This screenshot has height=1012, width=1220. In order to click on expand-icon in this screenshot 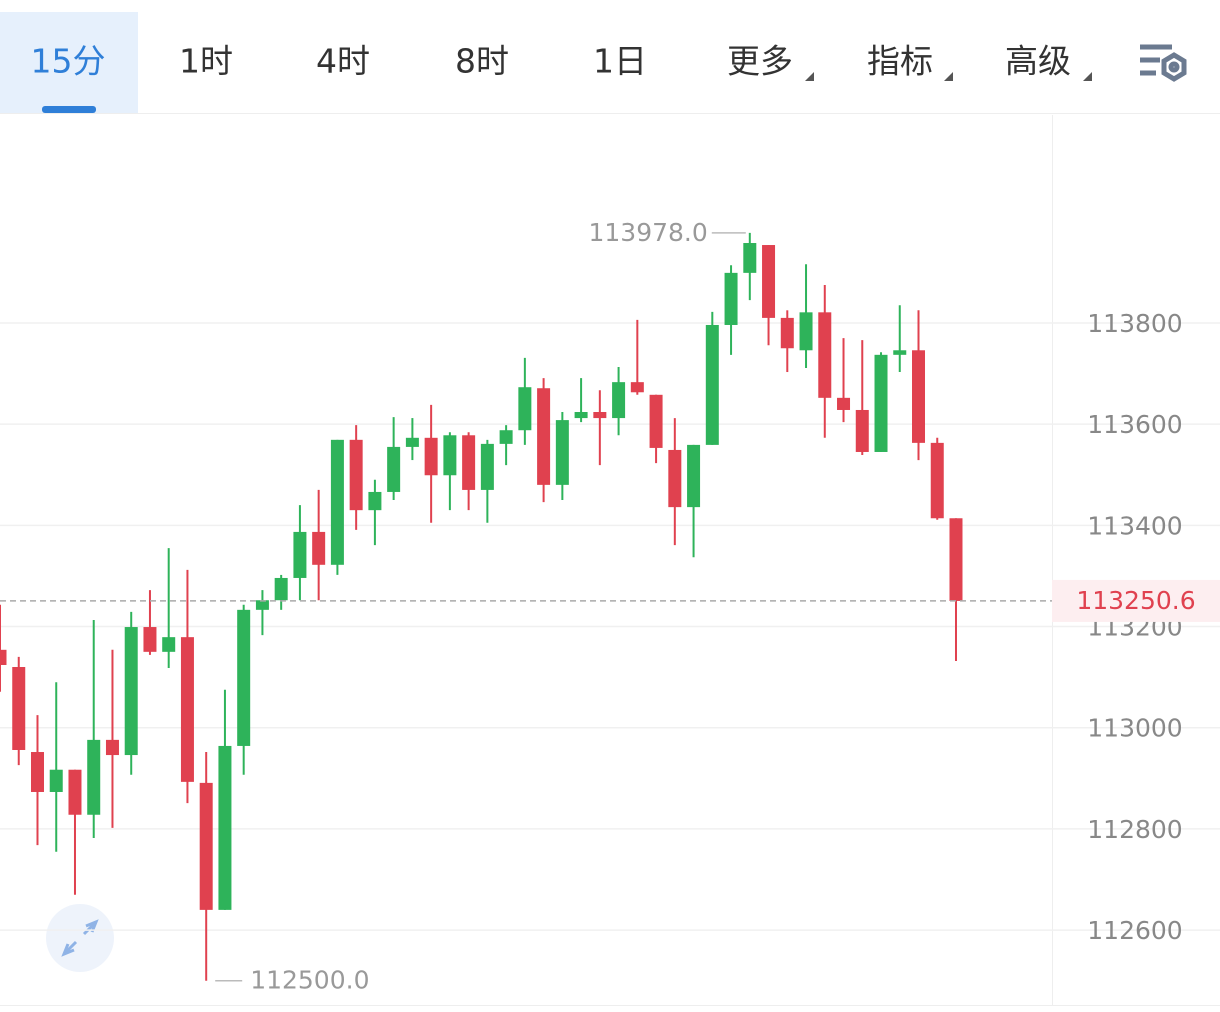, I will do `click(80, 938)`.